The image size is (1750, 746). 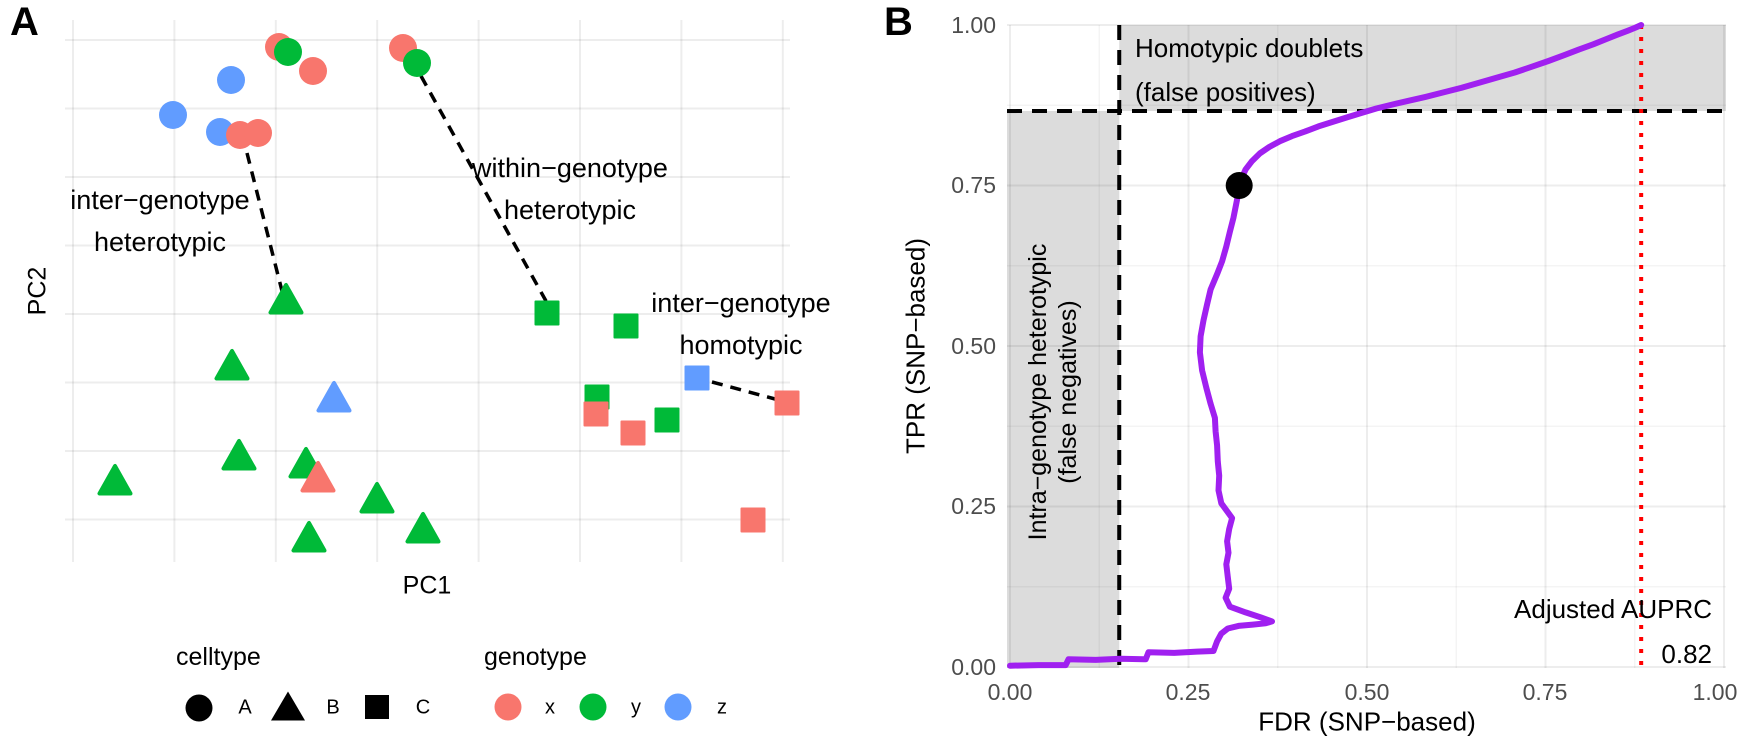 What do you see at coordinates (740, 324) in the screenshot?
I see `annotation-inter-genotype-homotypic: inter−genotype homotypic` at bounding box center [740, 324].